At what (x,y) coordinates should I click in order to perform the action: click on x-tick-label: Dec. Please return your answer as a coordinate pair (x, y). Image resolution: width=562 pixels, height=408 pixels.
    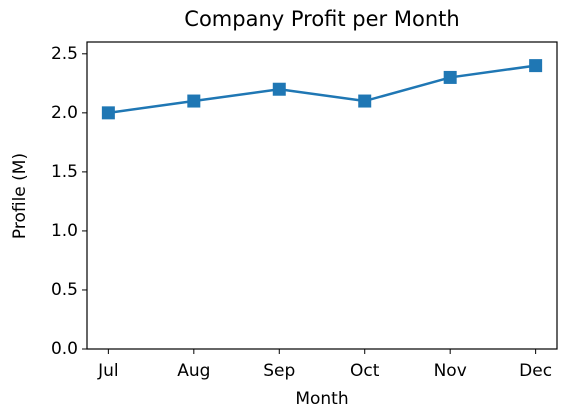
    Looking at the image, I should click on (535, 371).